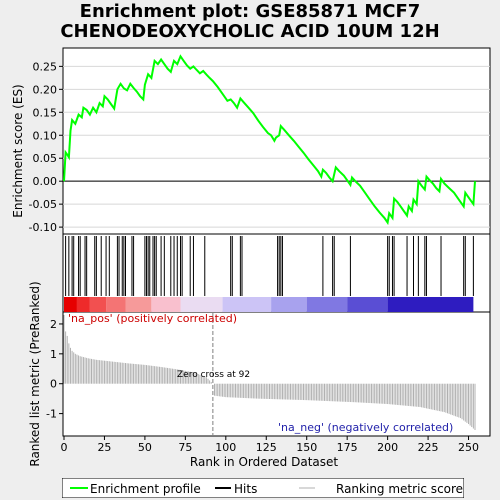 Image resolution: width=500 pixels, height=500 pixels. What do you see at coordinates (43, 204) in the screenshot?
I see `es-y-tick-label: -0.05` at bounding box center [43, 204].